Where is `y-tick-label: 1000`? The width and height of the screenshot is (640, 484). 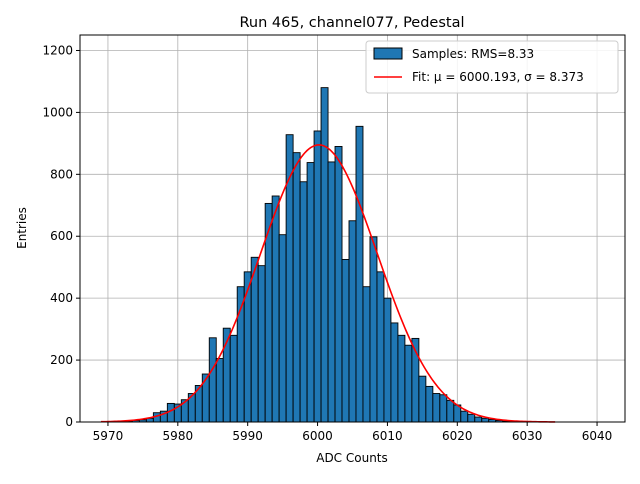 y-tick-label: 1000 is located at coordinates (57, 112).